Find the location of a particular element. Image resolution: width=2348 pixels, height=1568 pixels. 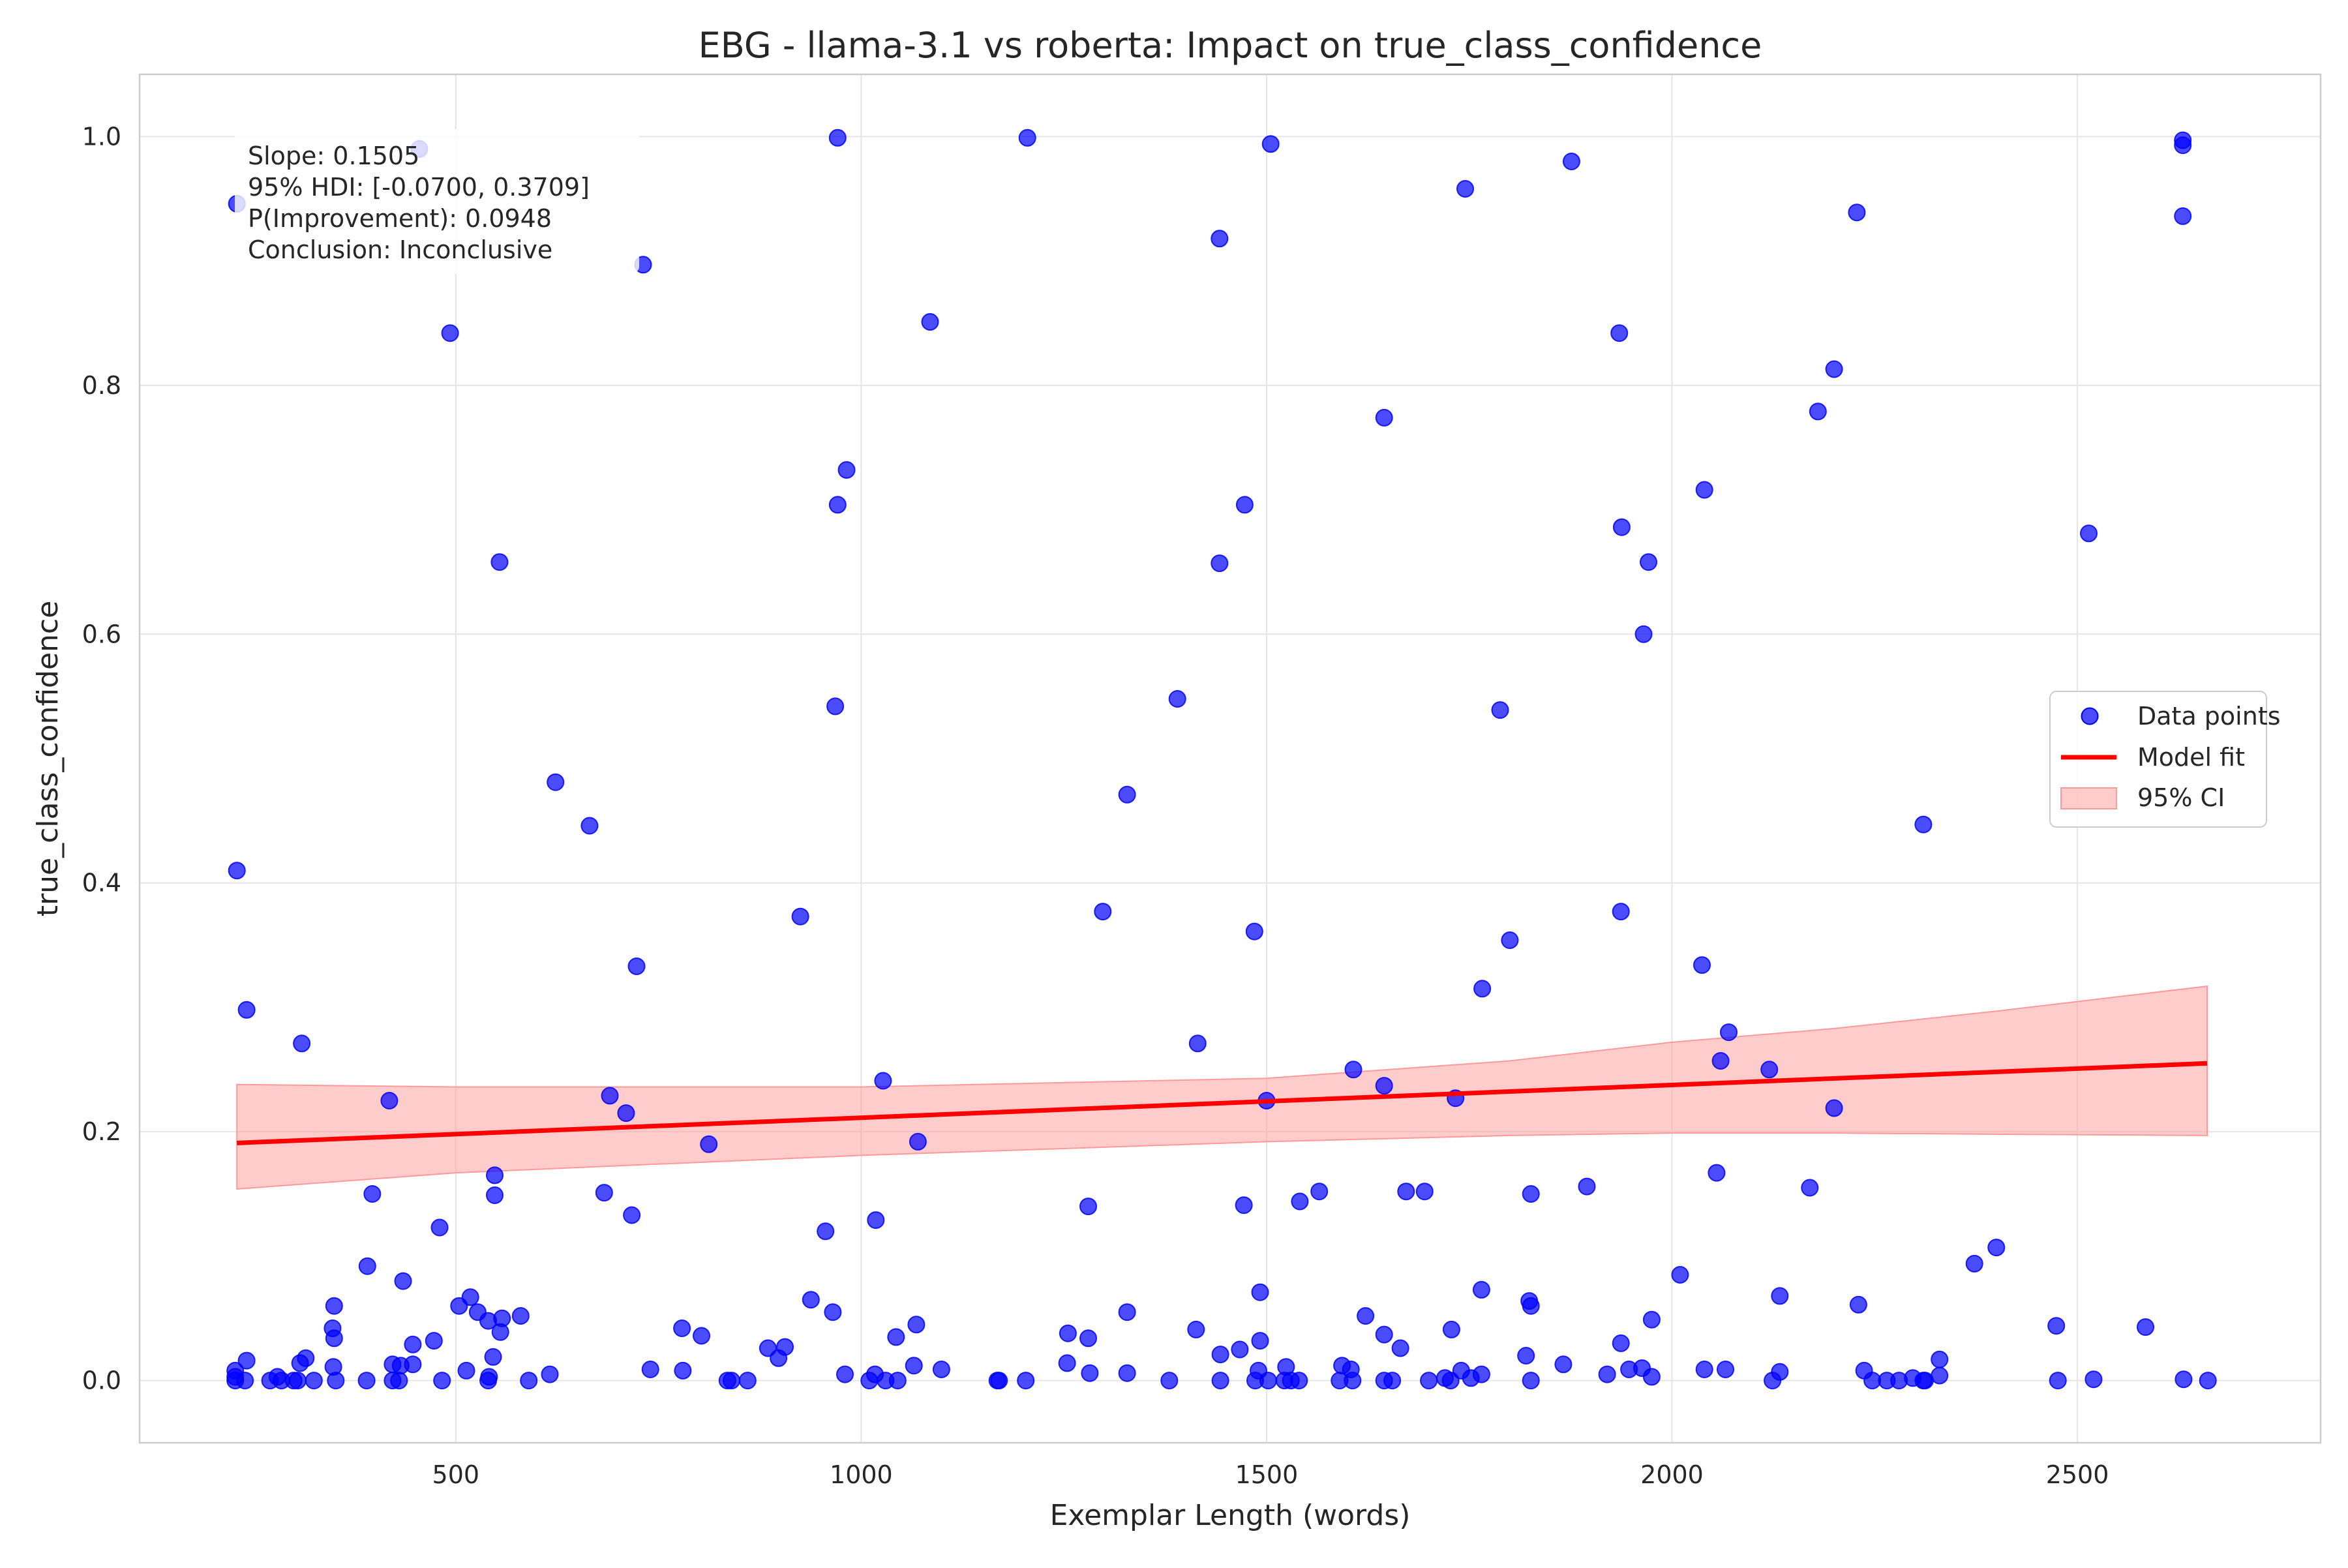

model-fit-line is located at coordinates (1223, 1103).